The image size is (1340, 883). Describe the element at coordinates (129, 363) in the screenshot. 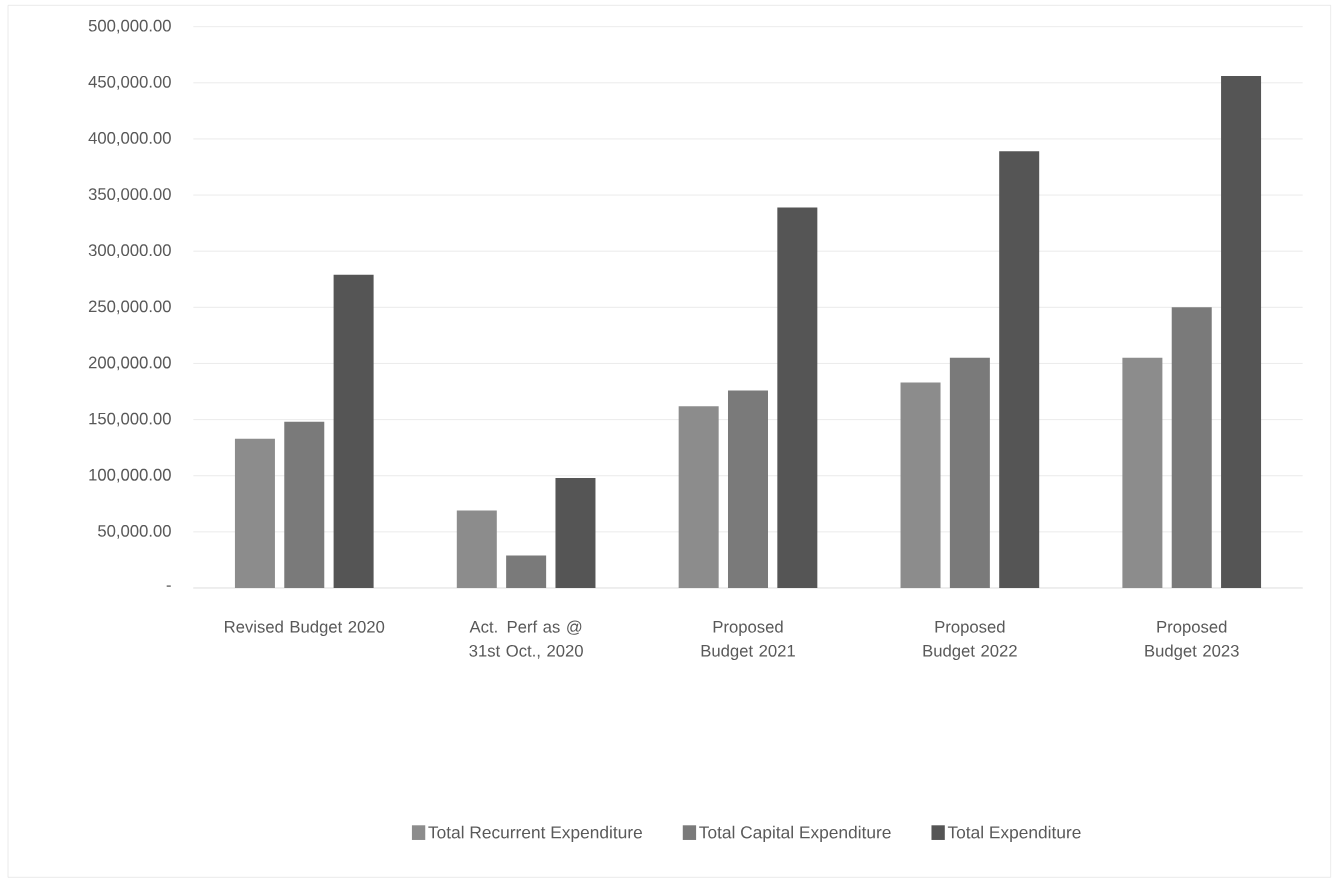

I see `y-tick-label: 200,000.00` at that location.